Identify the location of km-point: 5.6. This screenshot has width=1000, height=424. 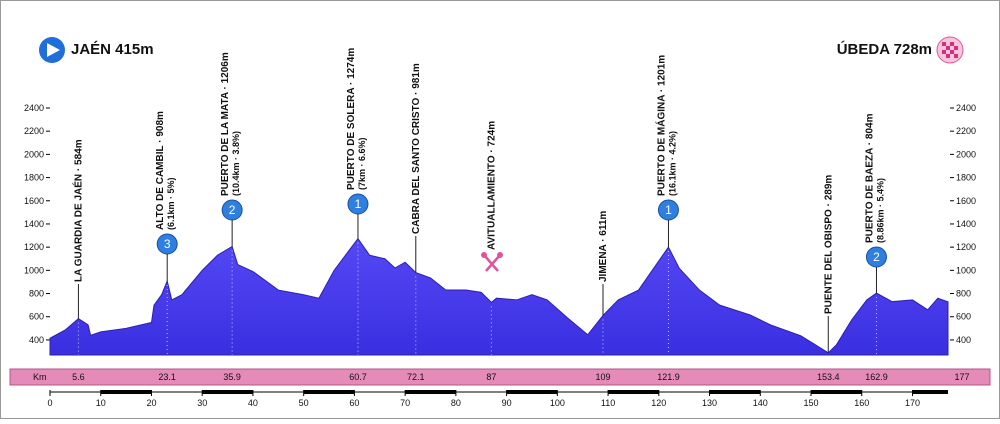
(78, 377).